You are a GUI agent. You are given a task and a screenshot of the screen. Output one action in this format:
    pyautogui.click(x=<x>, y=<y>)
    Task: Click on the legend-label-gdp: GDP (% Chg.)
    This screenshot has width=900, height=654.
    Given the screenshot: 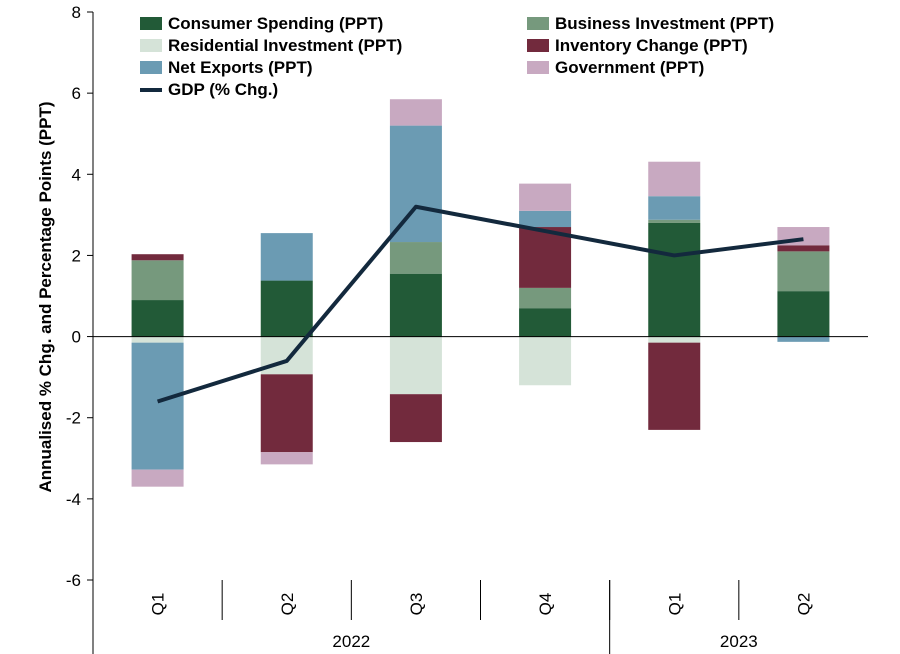 What is the action you would take?
    pyautogui.click(x=223, y=89)
    